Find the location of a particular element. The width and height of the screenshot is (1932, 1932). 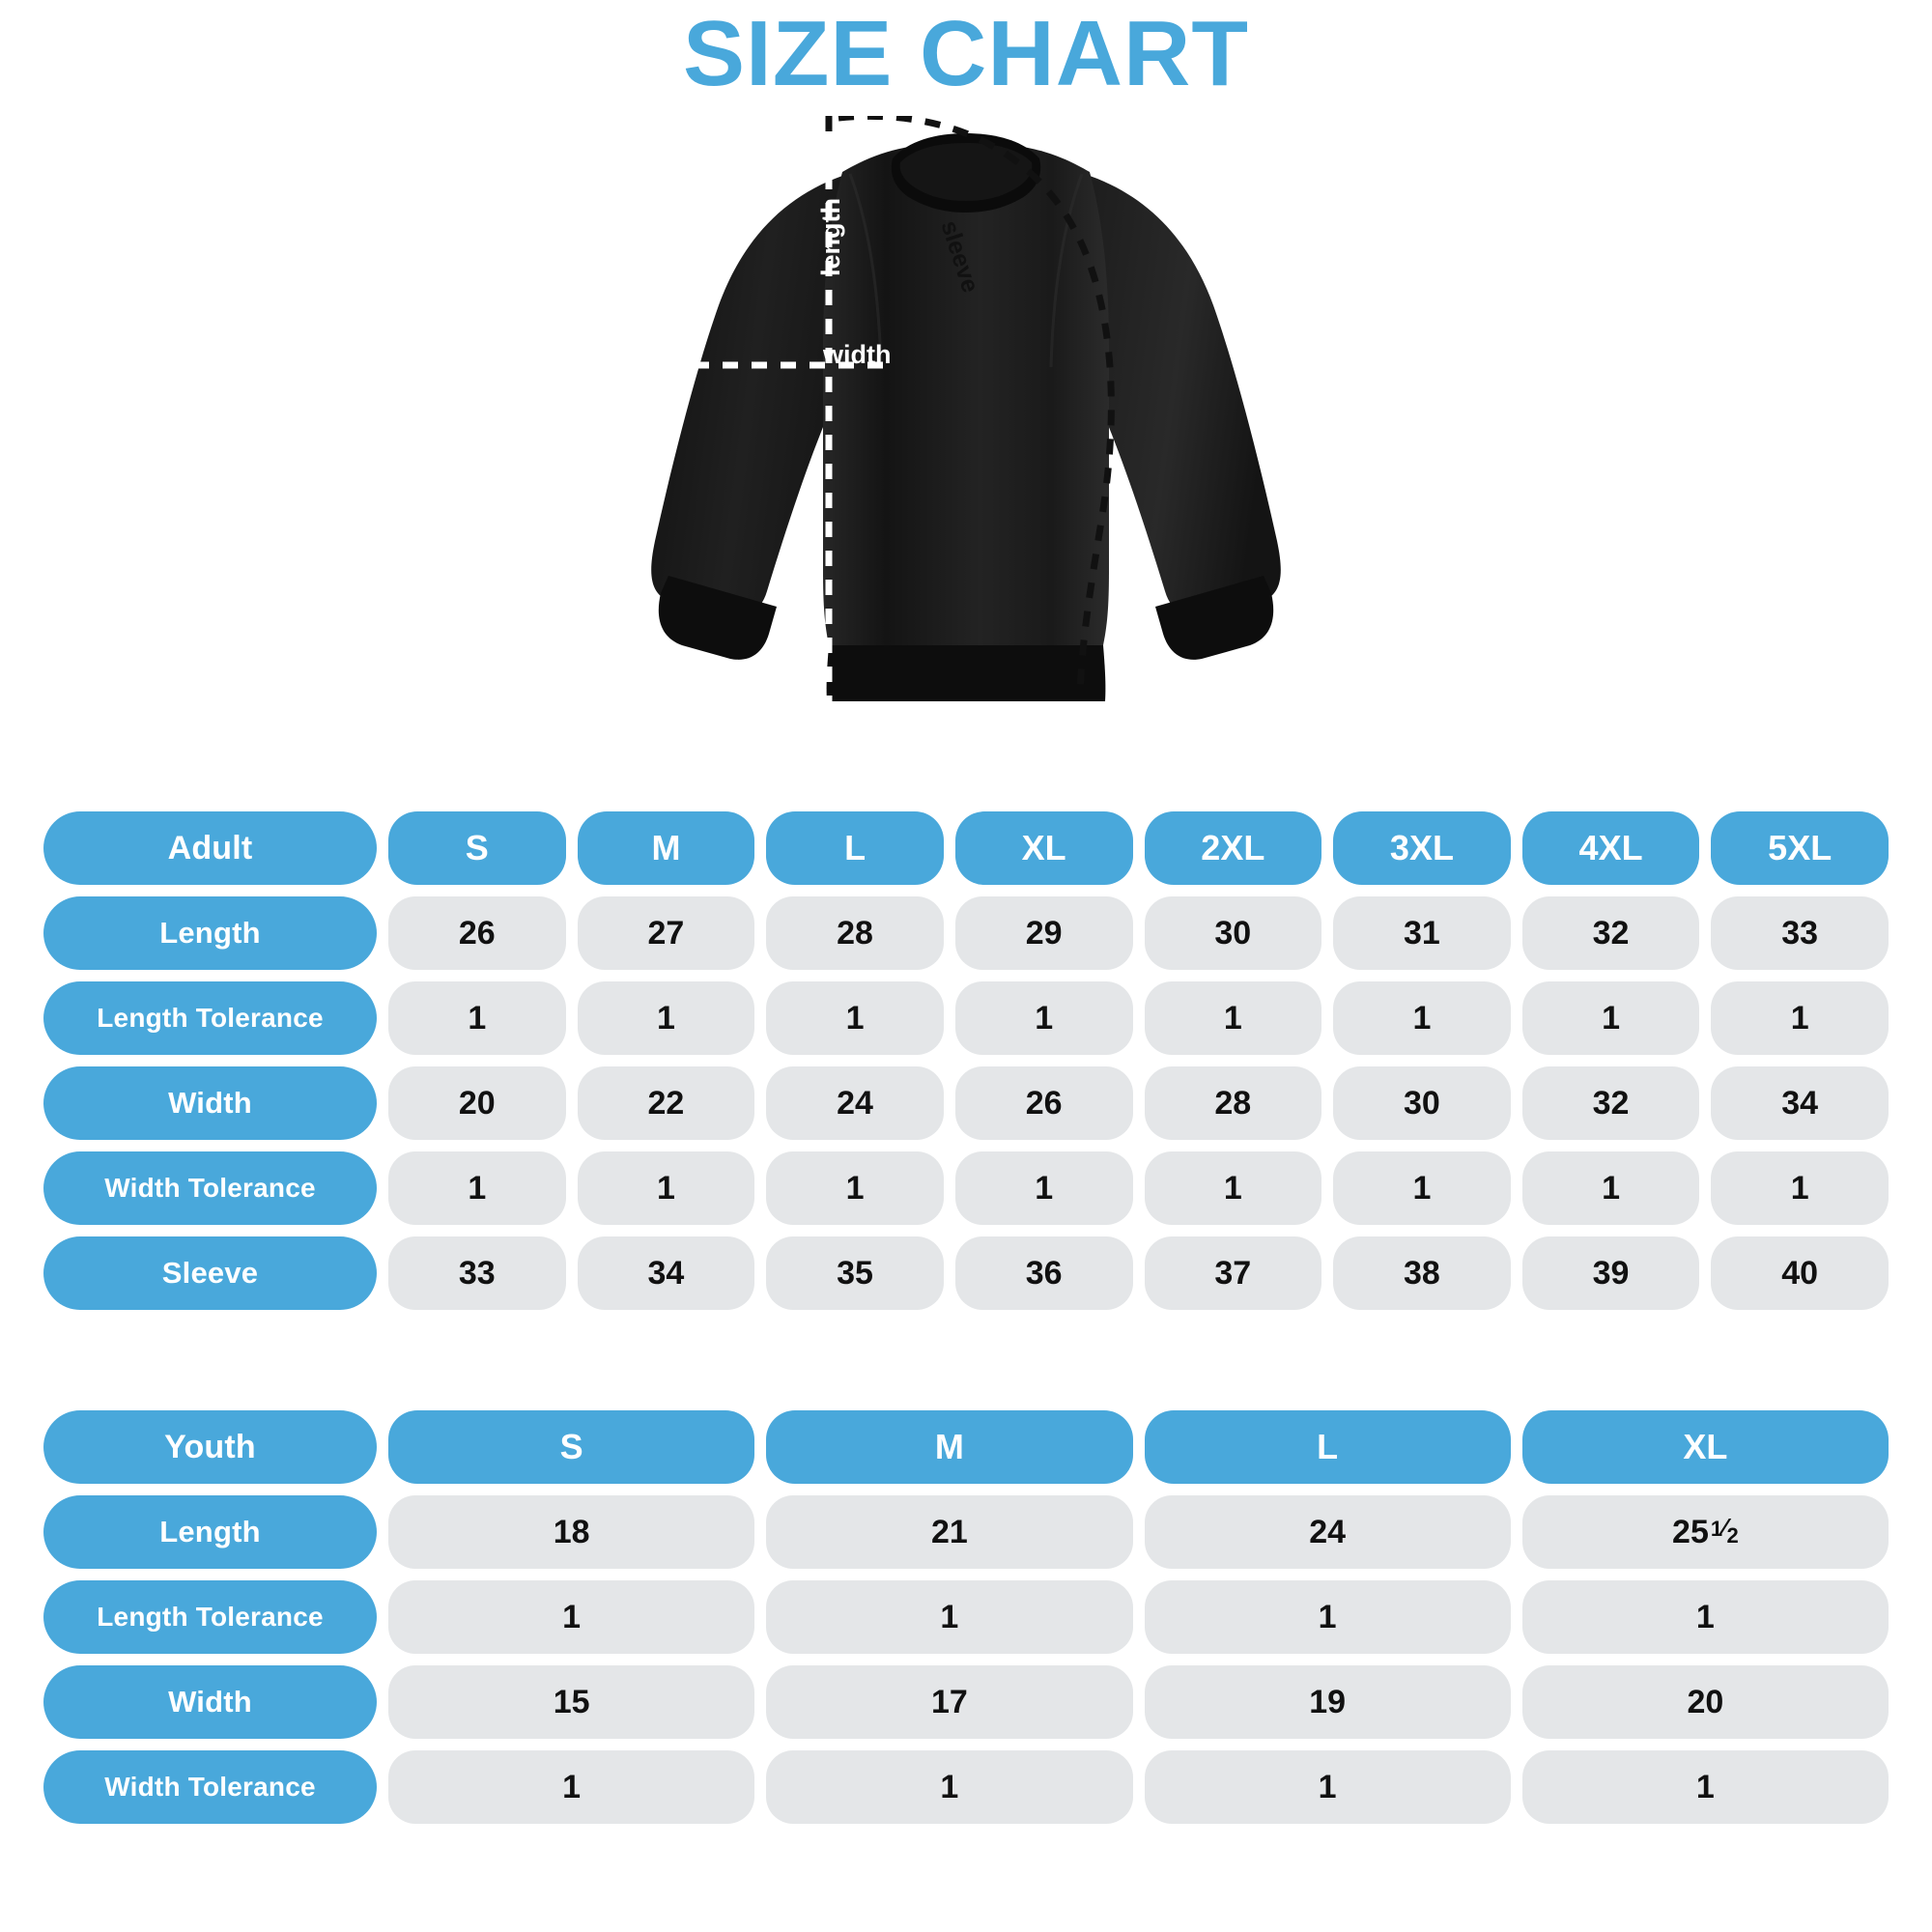

cell-sleeve-2xl: 37 is located at coordinates (1233, 1273).